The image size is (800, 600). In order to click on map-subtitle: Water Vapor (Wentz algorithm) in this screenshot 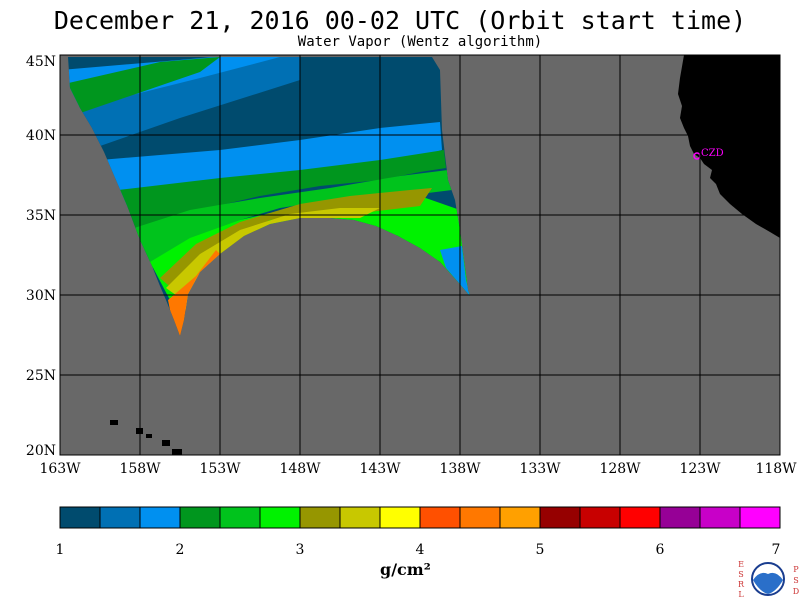, I will do `click(420, 42)`.